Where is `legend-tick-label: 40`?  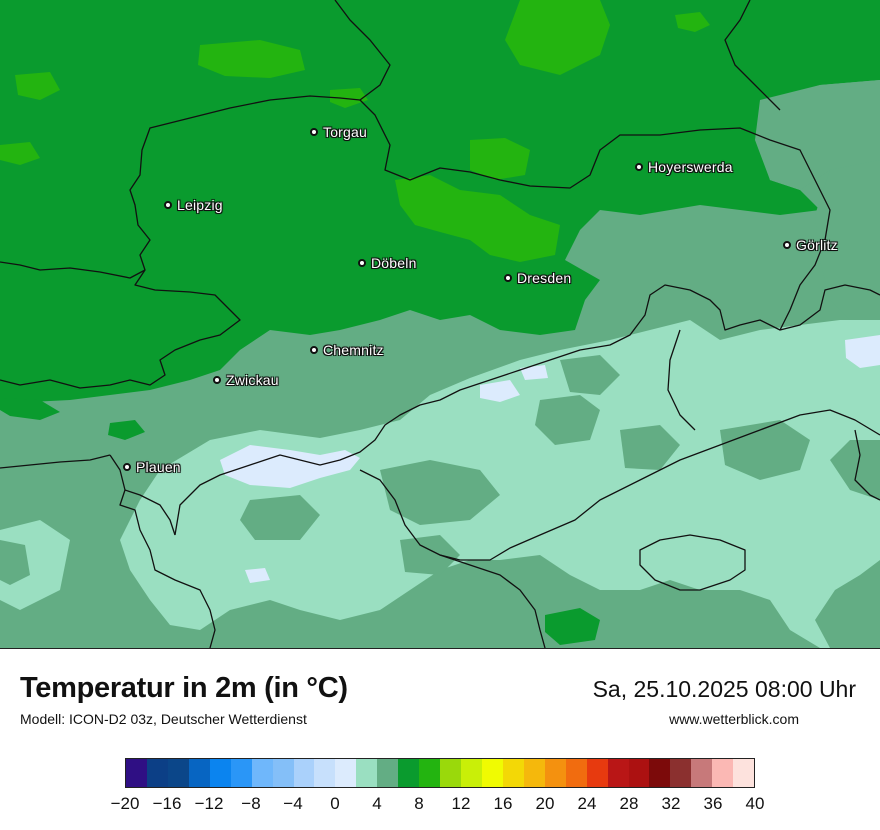
legend-tick-label: 40 is located at coordinates (755, 803).